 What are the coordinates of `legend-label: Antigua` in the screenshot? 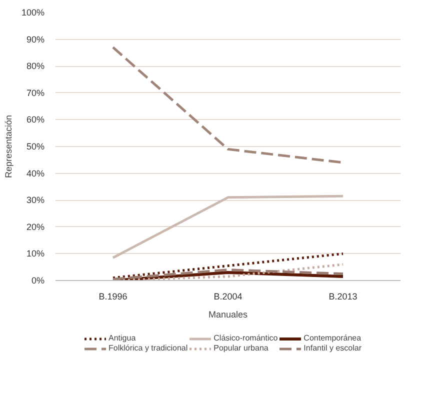 It's located at (122, 338).